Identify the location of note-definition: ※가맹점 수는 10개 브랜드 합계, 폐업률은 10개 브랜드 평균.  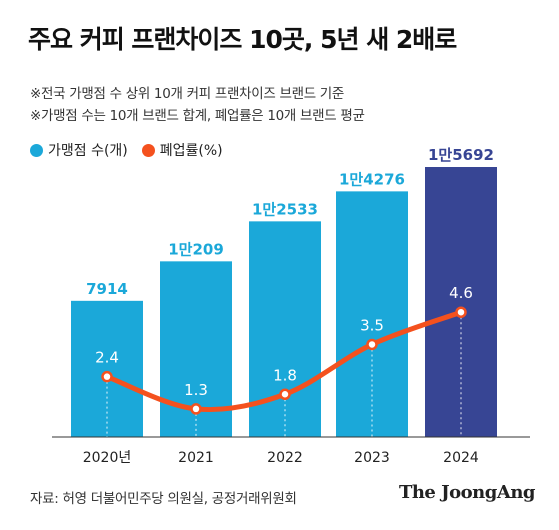
(197, 116).